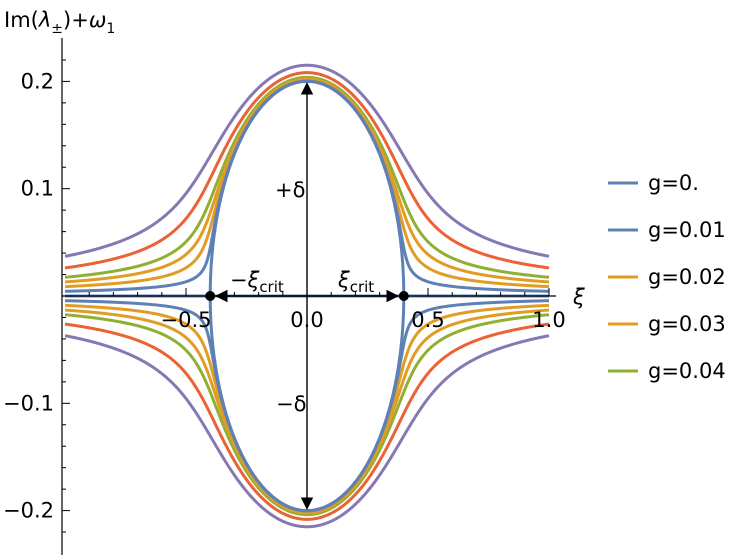  I want to click on legend: g=0. g=0.01 g=0.02 g=0.03 g=0.04, so click(667, 277).